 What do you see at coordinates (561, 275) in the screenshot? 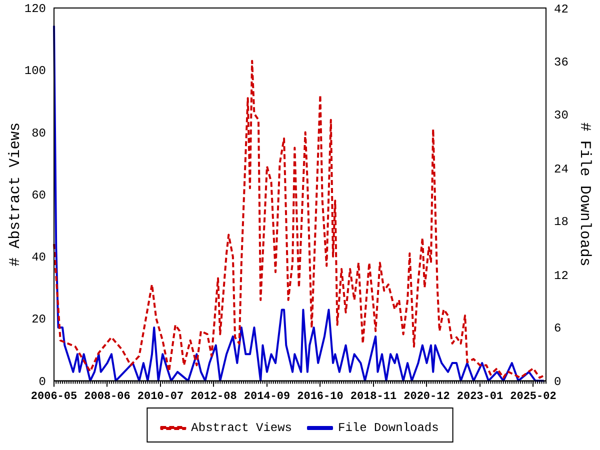
I see `y2-tick-label: 12` at bounding box center [561, 275].